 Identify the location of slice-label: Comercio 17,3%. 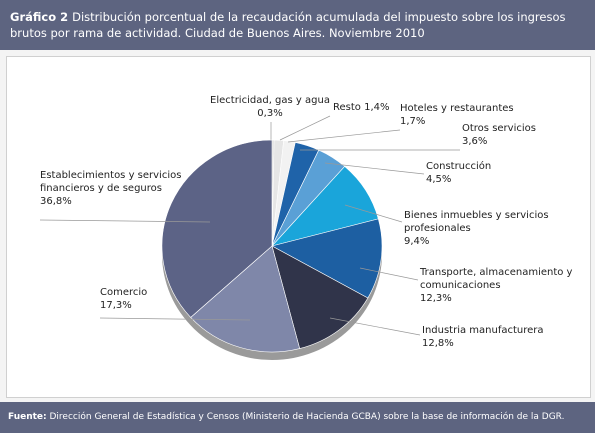
(150, 299).